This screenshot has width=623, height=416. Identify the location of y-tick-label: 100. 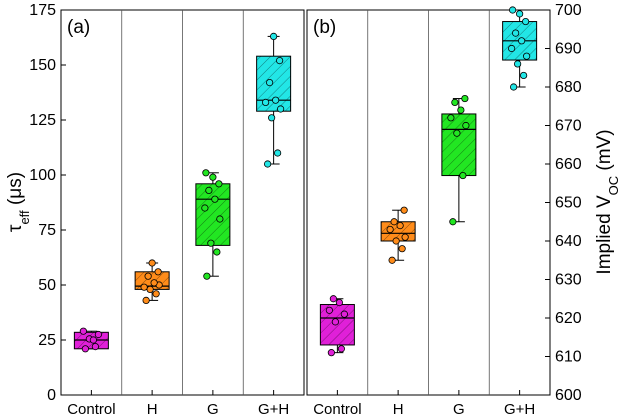
(42, 175).